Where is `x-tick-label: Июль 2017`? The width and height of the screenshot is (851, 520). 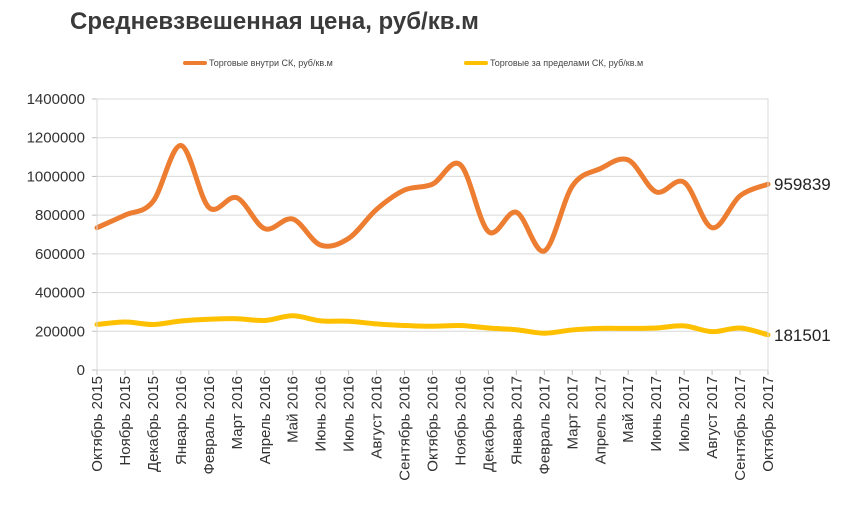
x-tick-label: Июль 2017 is located at coordinates (684, 414).